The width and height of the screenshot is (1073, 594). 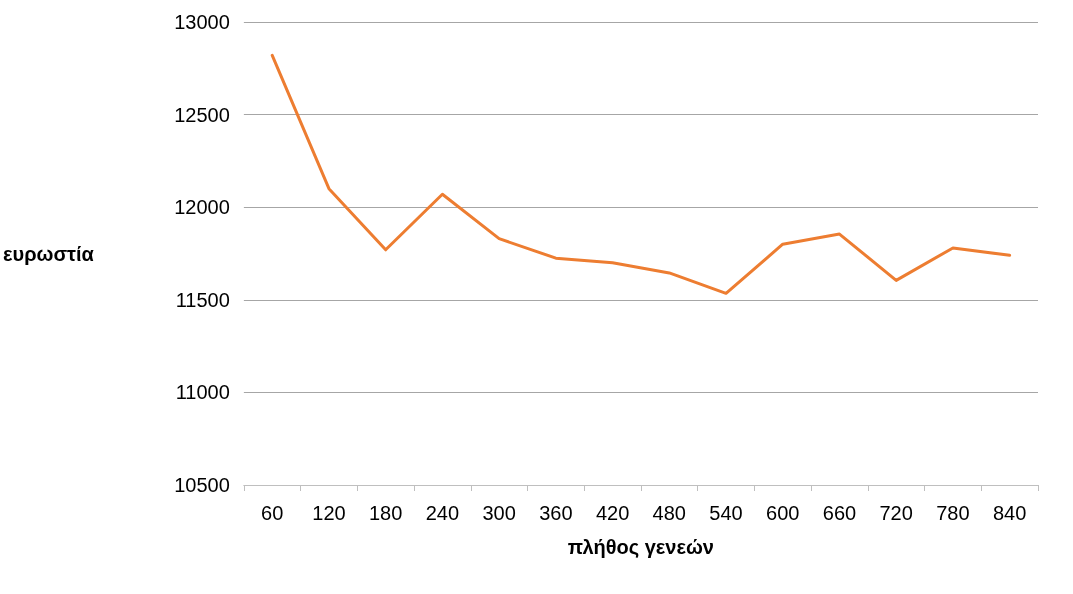 What do you see at coordinates (202, 114) in the screenshot?
I see `y-tick-label: 12500` at bounding box center [202, 114].